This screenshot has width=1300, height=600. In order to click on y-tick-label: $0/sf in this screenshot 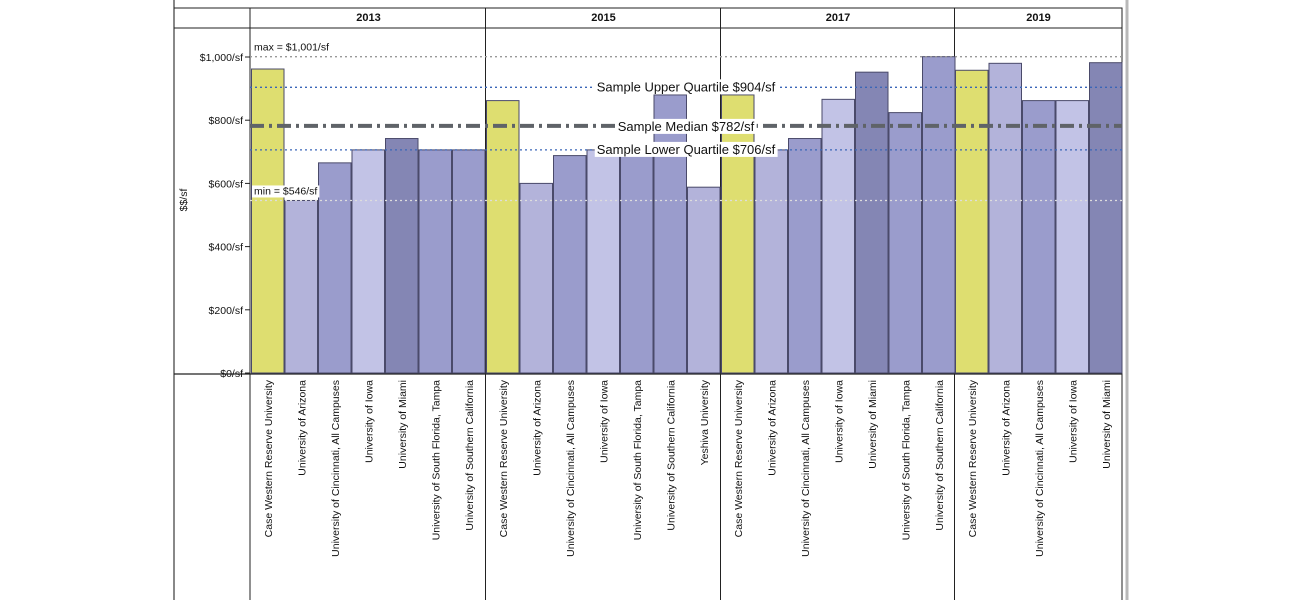, I will do `click(231, 374)`.